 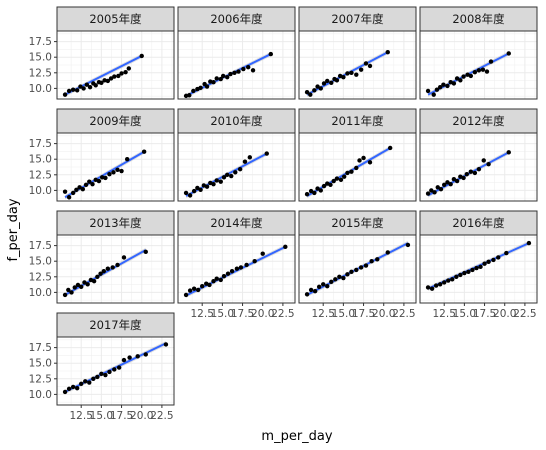 I want to click on facet-strip-label: 2015年度, so click(x=357, y=223).